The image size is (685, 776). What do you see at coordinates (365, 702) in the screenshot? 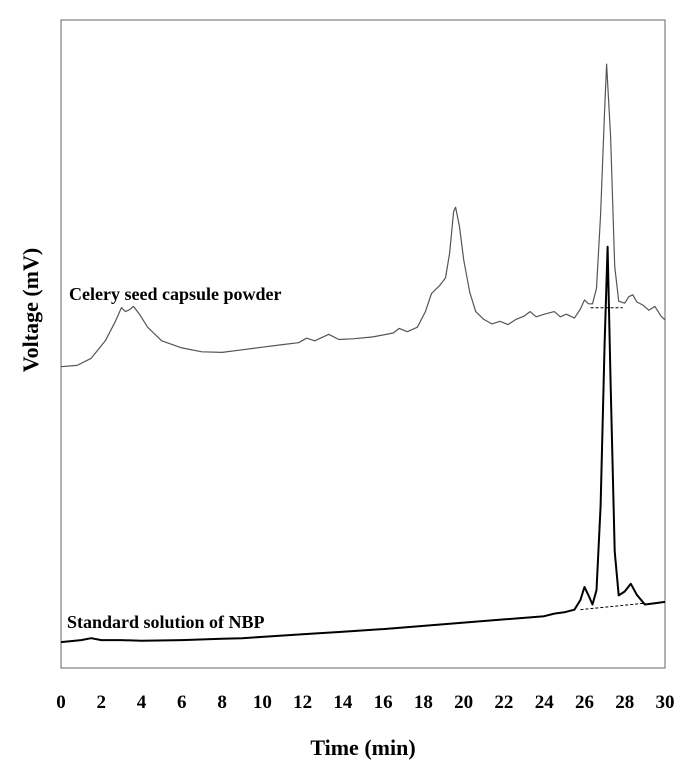
I see `x-tick-labels: 0 2 4 6 8 10 12 14 16 18 20 22 24 26 28 30` at bounding box center [365, 702].